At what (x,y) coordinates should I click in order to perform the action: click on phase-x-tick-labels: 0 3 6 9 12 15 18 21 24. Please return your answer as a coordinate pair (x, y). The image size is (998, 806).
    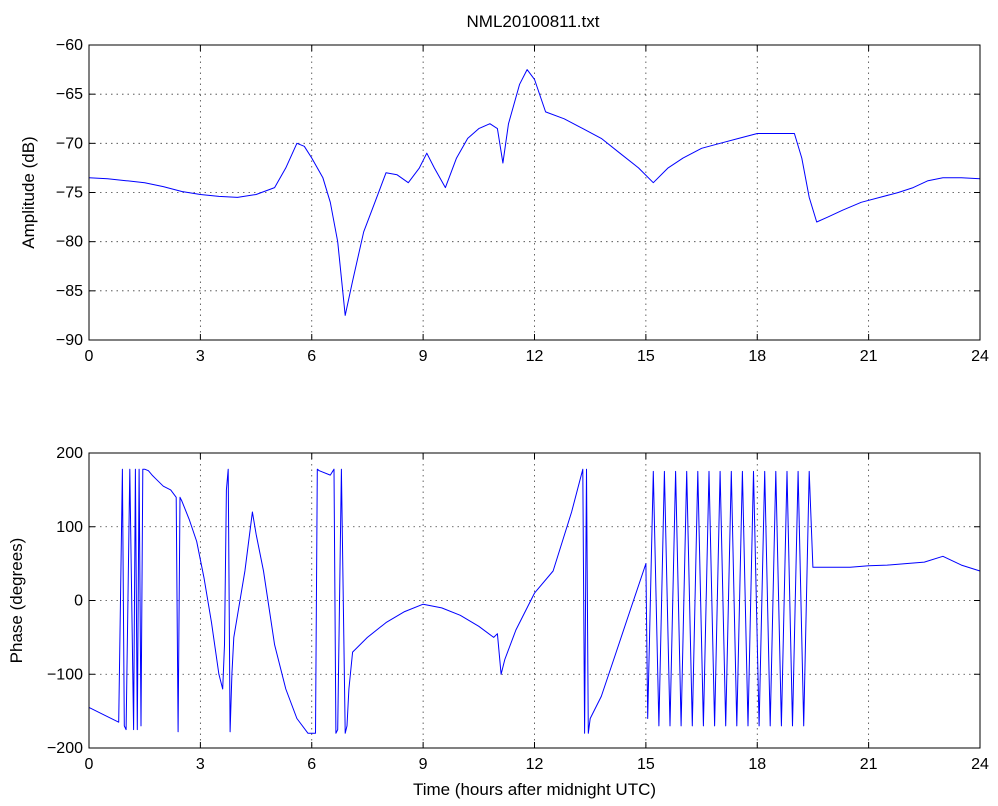
    Looking at the image, I should click on (537, 764).